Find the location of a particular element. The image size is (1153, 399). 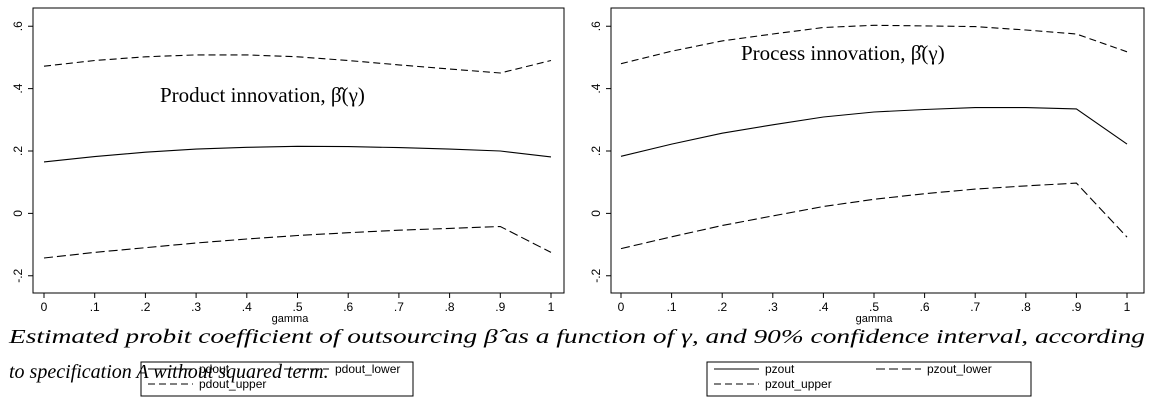

series-line-pzout-upper is located at coordinates (874, 44).